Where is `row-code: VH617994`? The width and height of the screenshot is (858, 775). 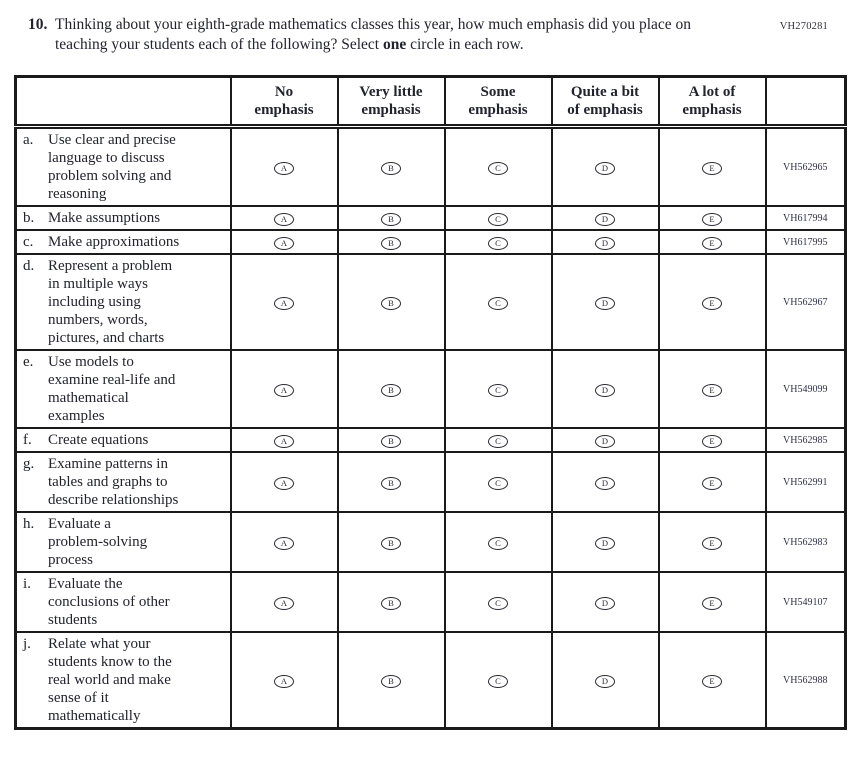 row-code: VH617994 is located at coordinates (805, 218).